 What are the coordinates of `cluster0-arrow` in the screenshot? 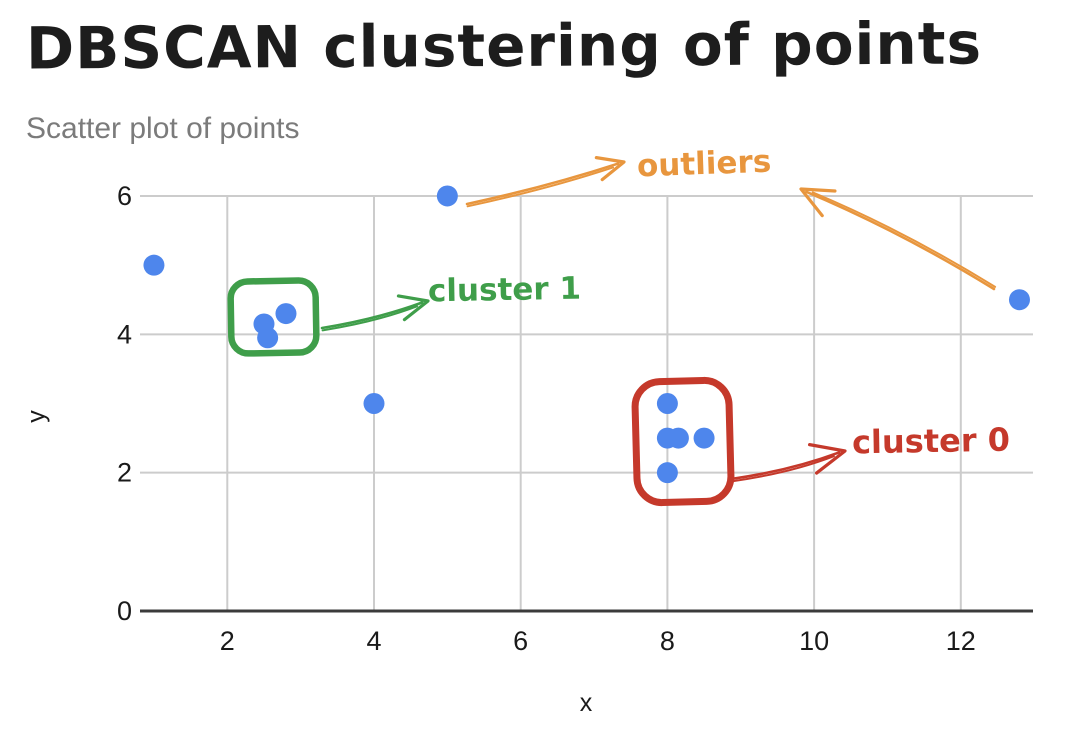 It's located at (788, 463).